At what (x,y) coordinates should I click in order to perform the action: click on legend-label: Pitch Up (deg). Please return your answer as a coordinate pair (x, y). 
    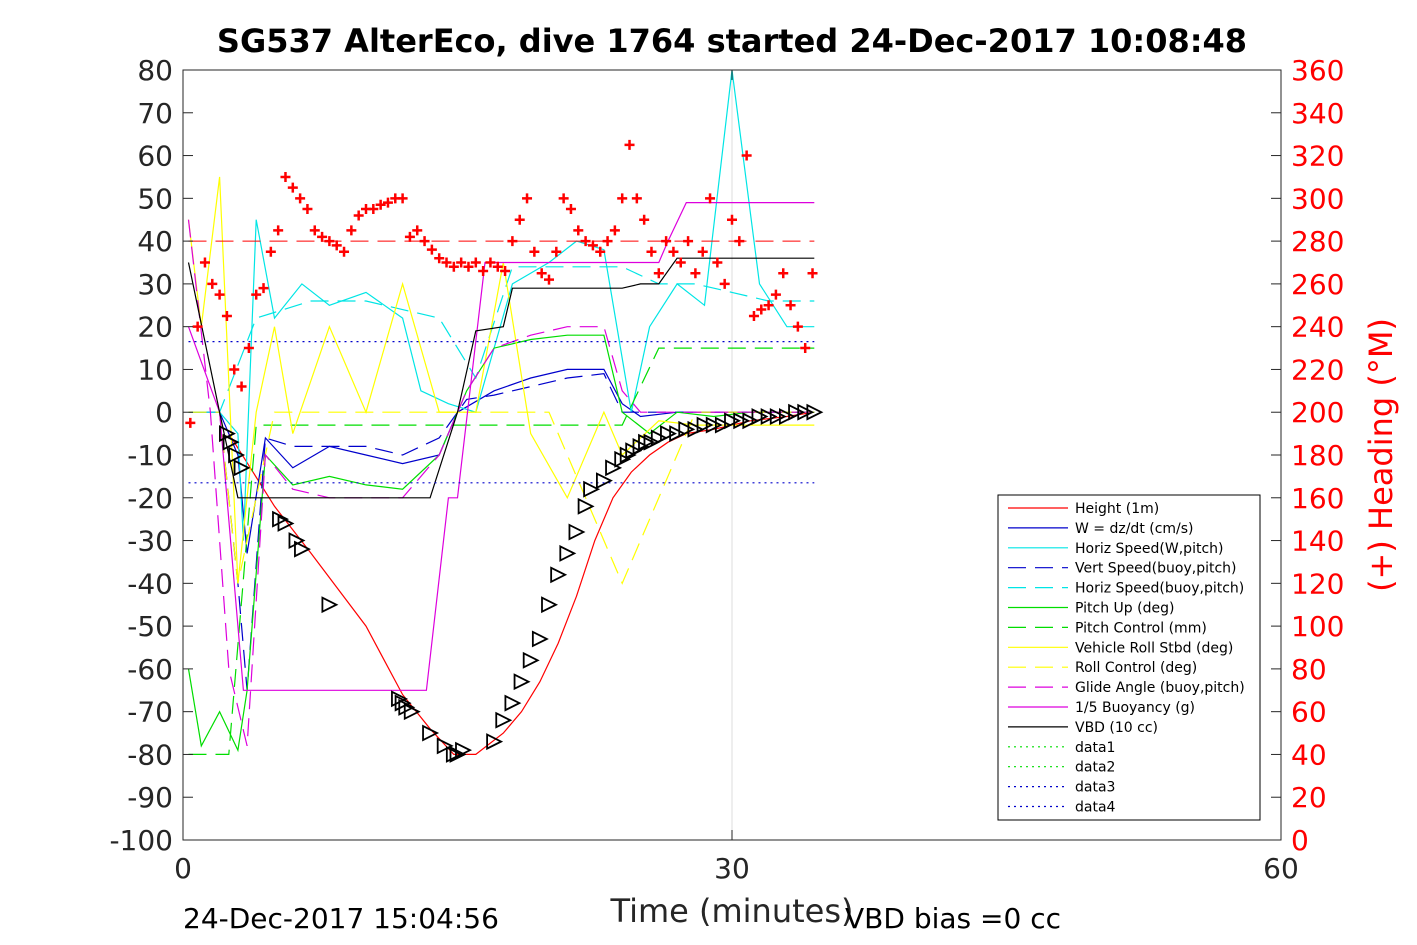
    Looking at the image, I should click on (1124, 609).